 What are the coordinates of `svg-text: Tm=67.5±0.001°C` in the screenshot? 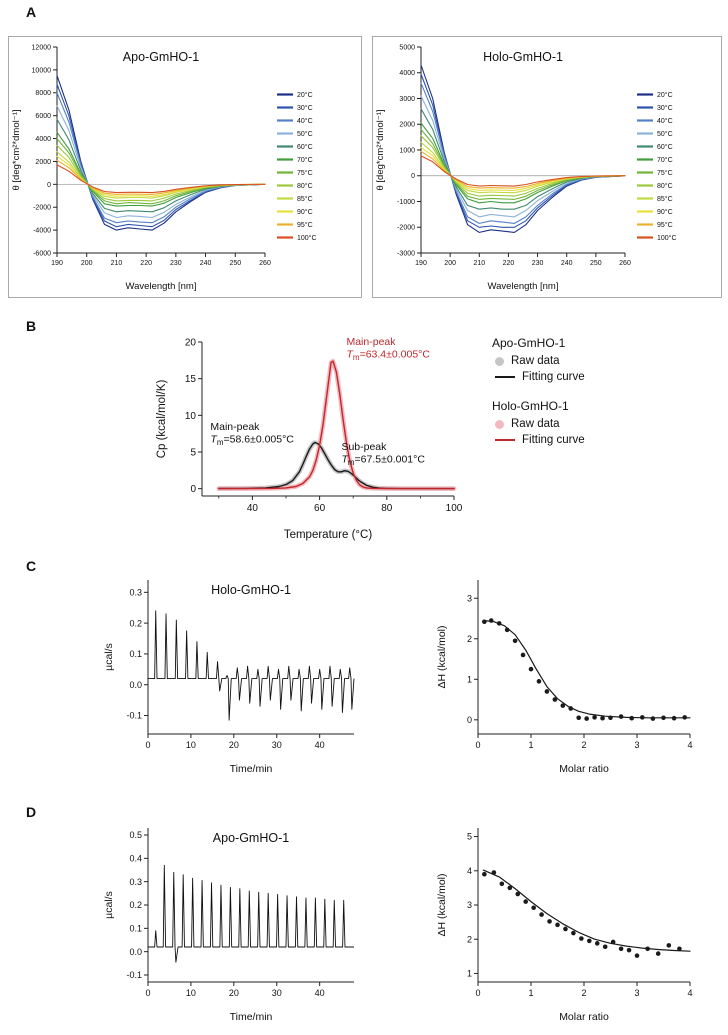 It's located at (383, 460).